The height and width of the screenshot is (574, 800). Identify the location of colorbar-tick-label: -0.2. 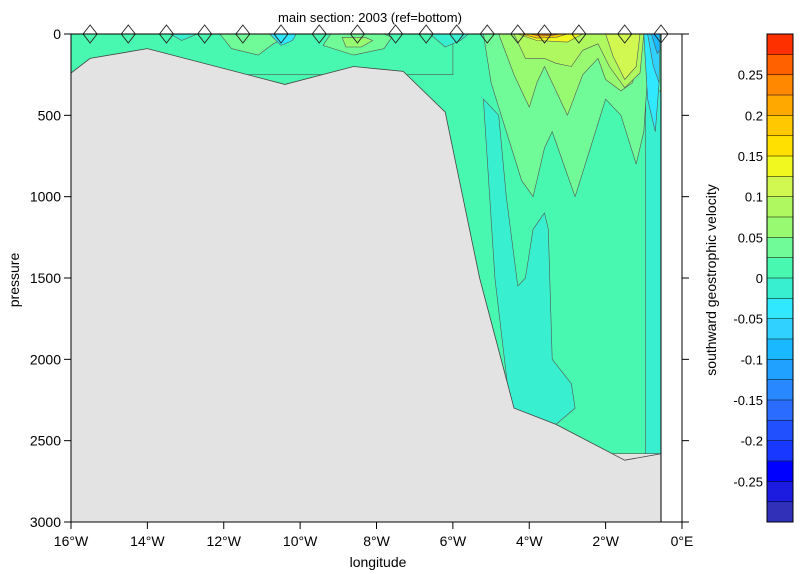
(752, 441).